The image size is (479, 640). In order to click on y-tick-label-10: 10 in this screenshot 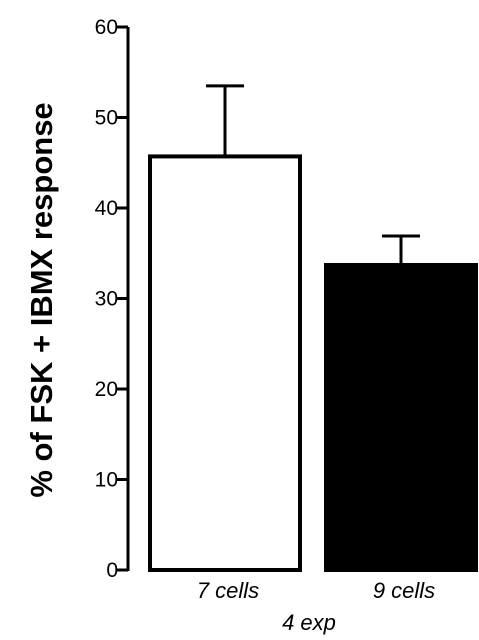, I will do `click(106, 480)`.